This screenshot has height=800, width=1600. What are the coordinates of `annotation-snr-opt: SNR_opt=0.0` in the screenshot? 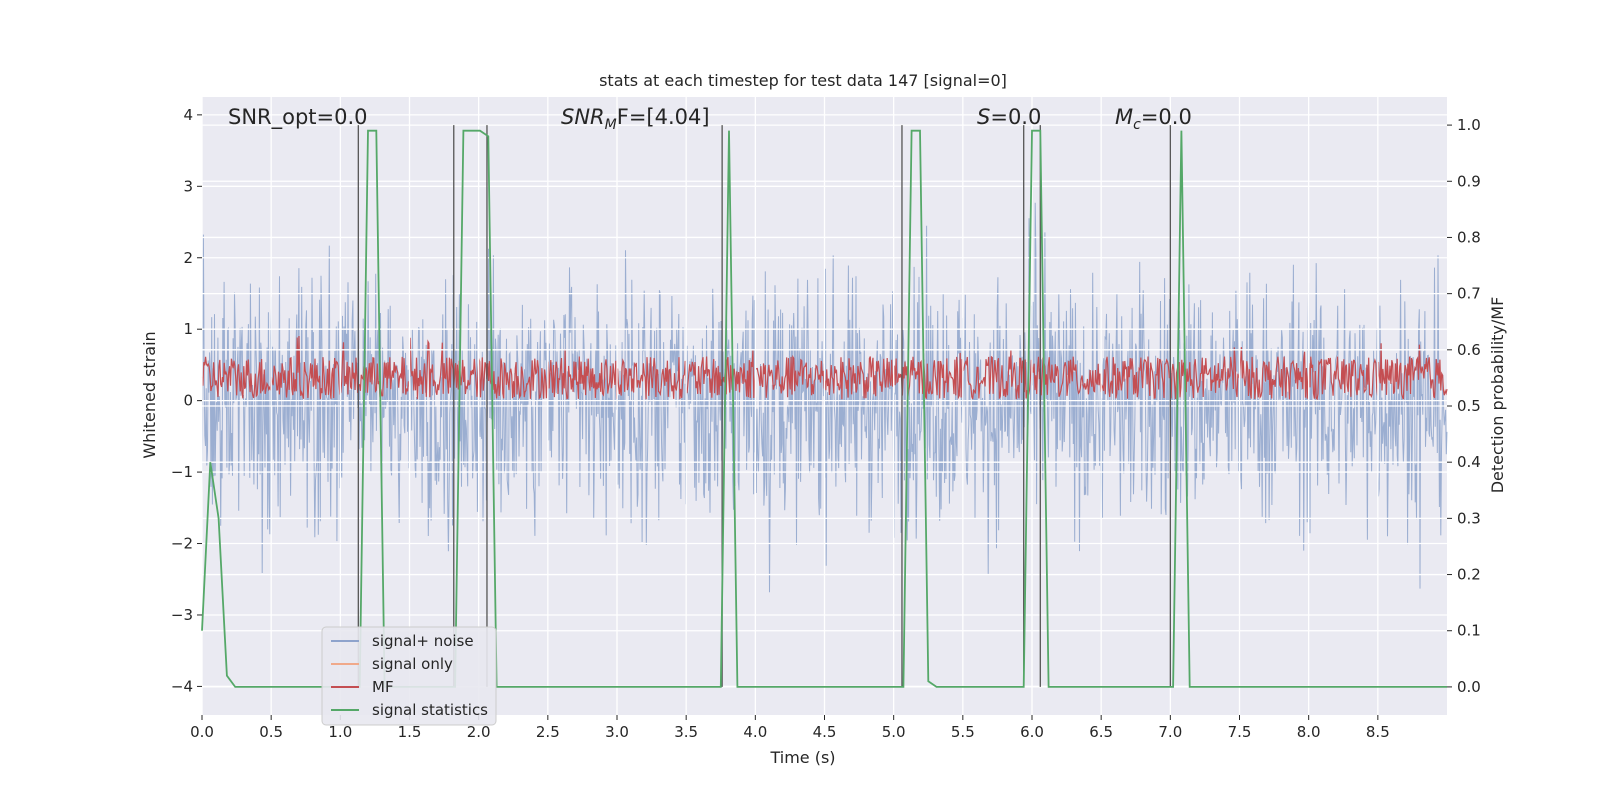 It's located at (298, 117).